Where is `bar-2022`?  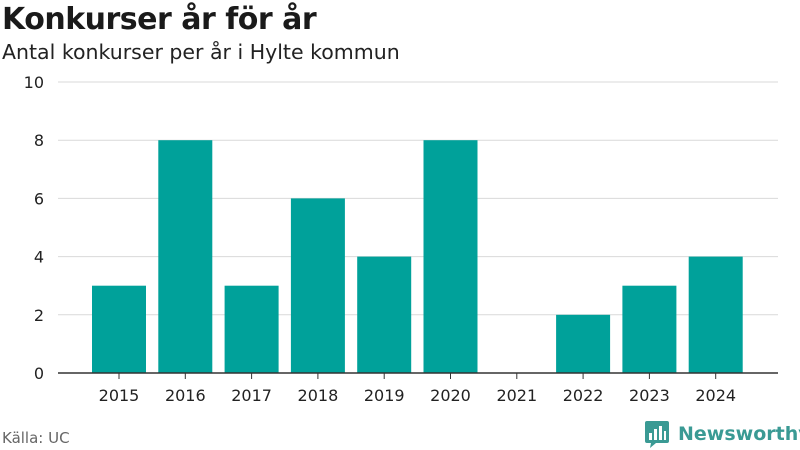
bar-2022 is located at coordinates (583, 343).